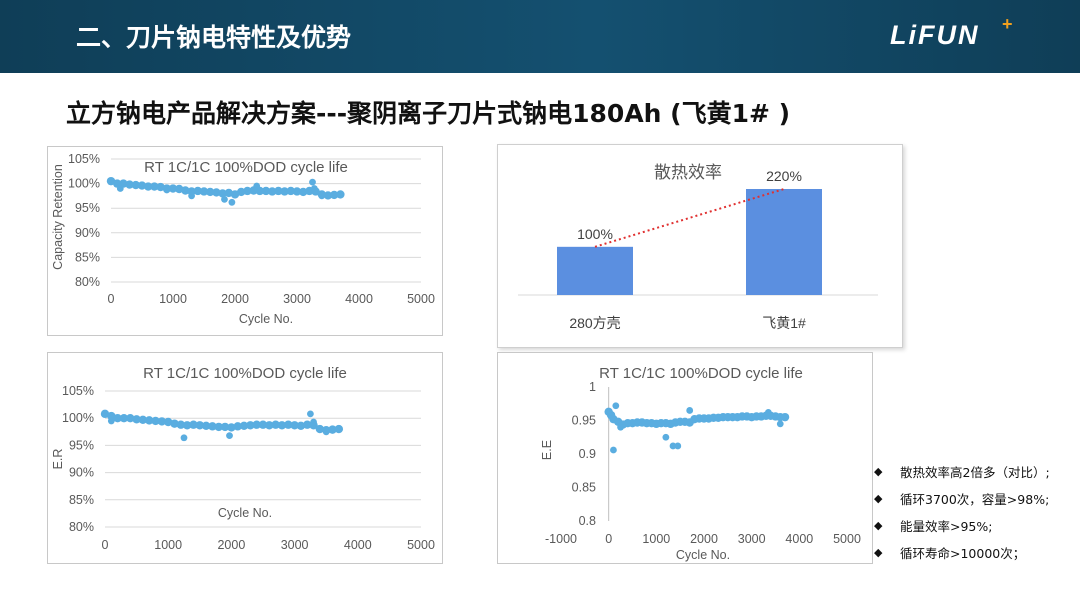 The image size is (1080, 608). I want to click on x-tick-label: 5000, so click(847, 539).